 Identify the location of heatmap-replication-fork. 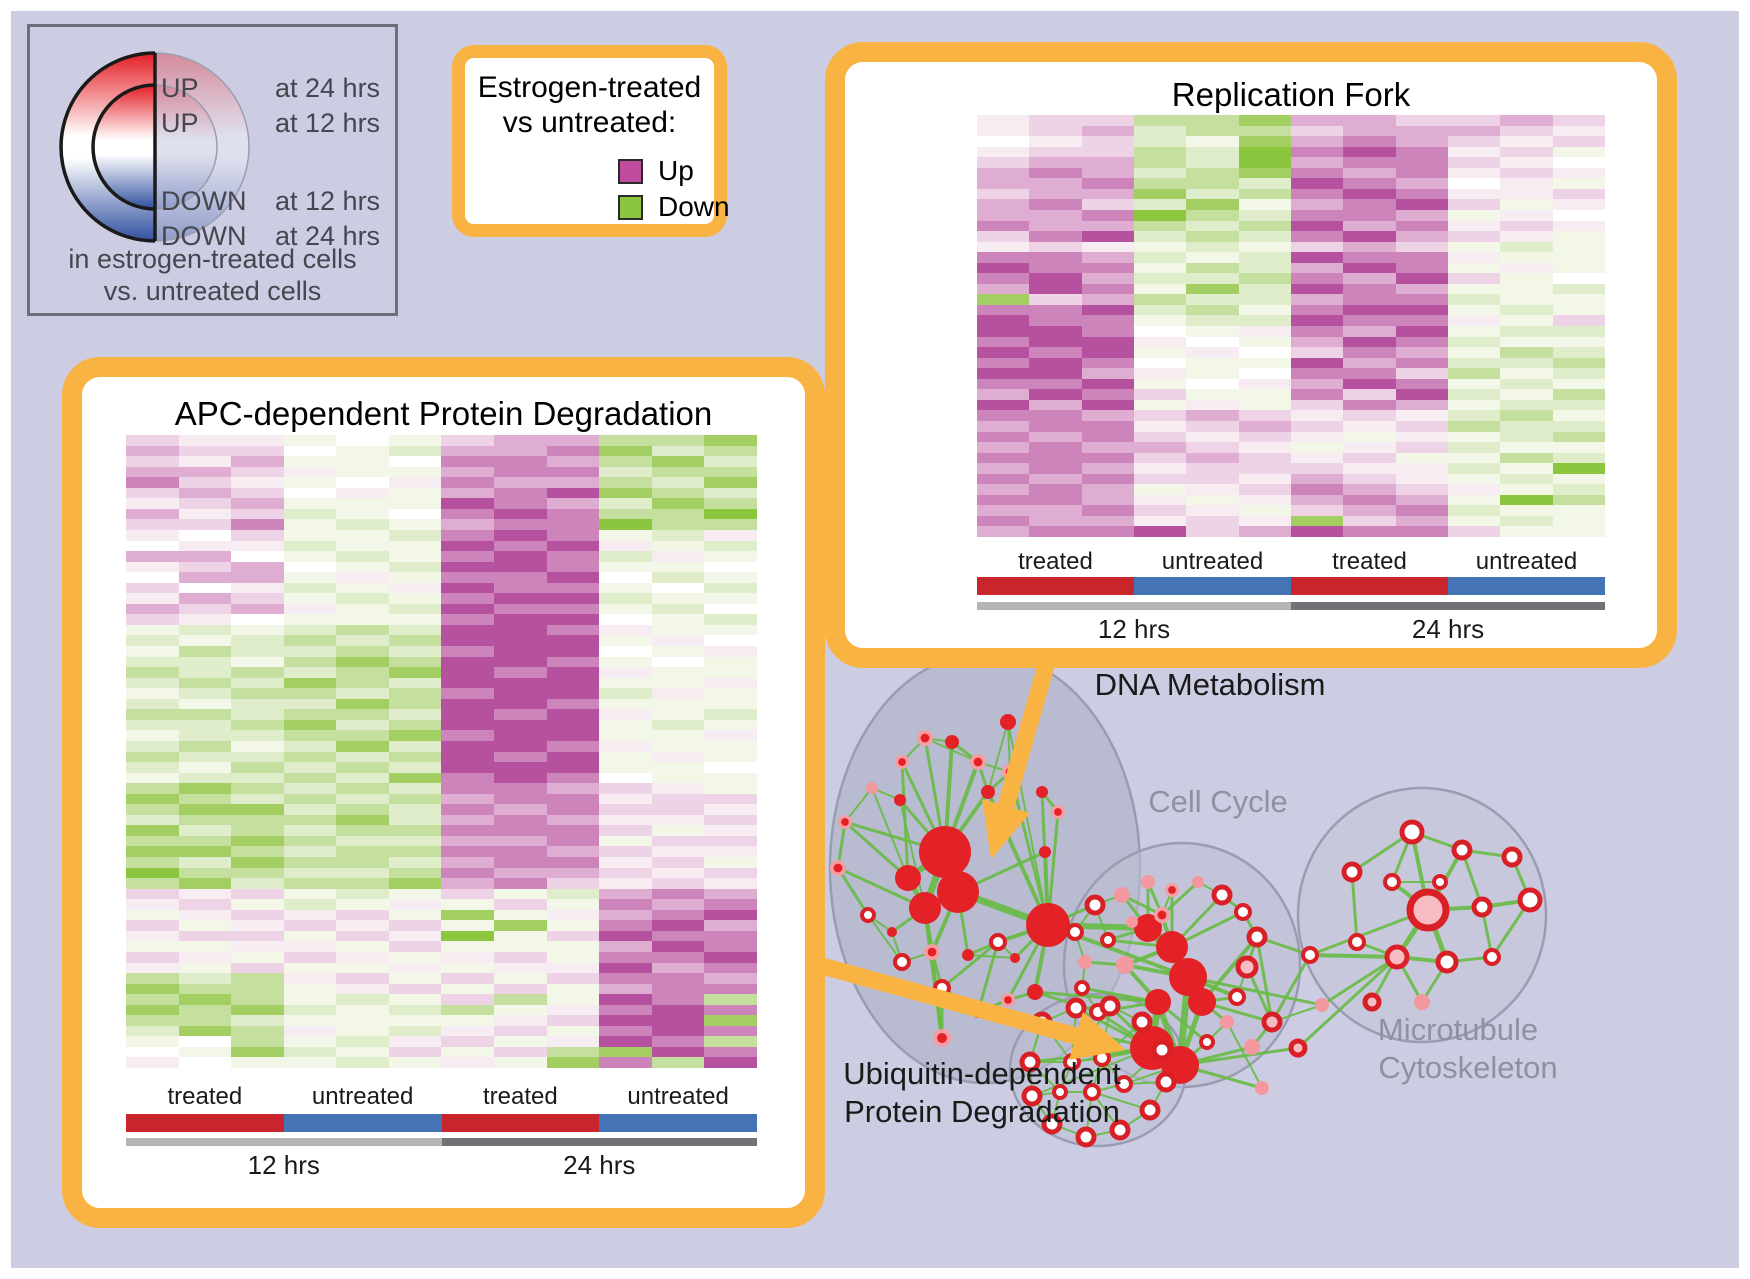
(1291, 326).